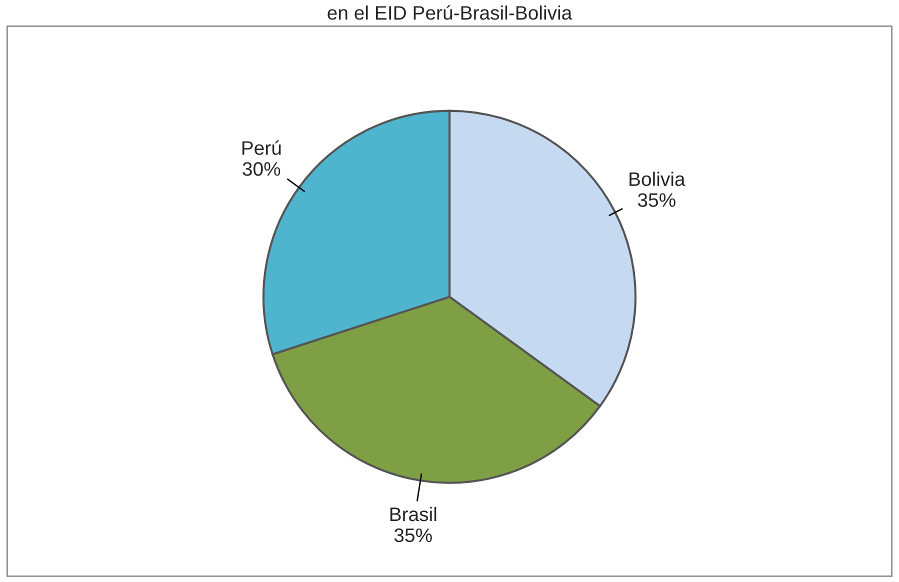 The width and height of the screenshot is (899, 582). I want to click on slice-label: Bolivia, so click(658, 179).